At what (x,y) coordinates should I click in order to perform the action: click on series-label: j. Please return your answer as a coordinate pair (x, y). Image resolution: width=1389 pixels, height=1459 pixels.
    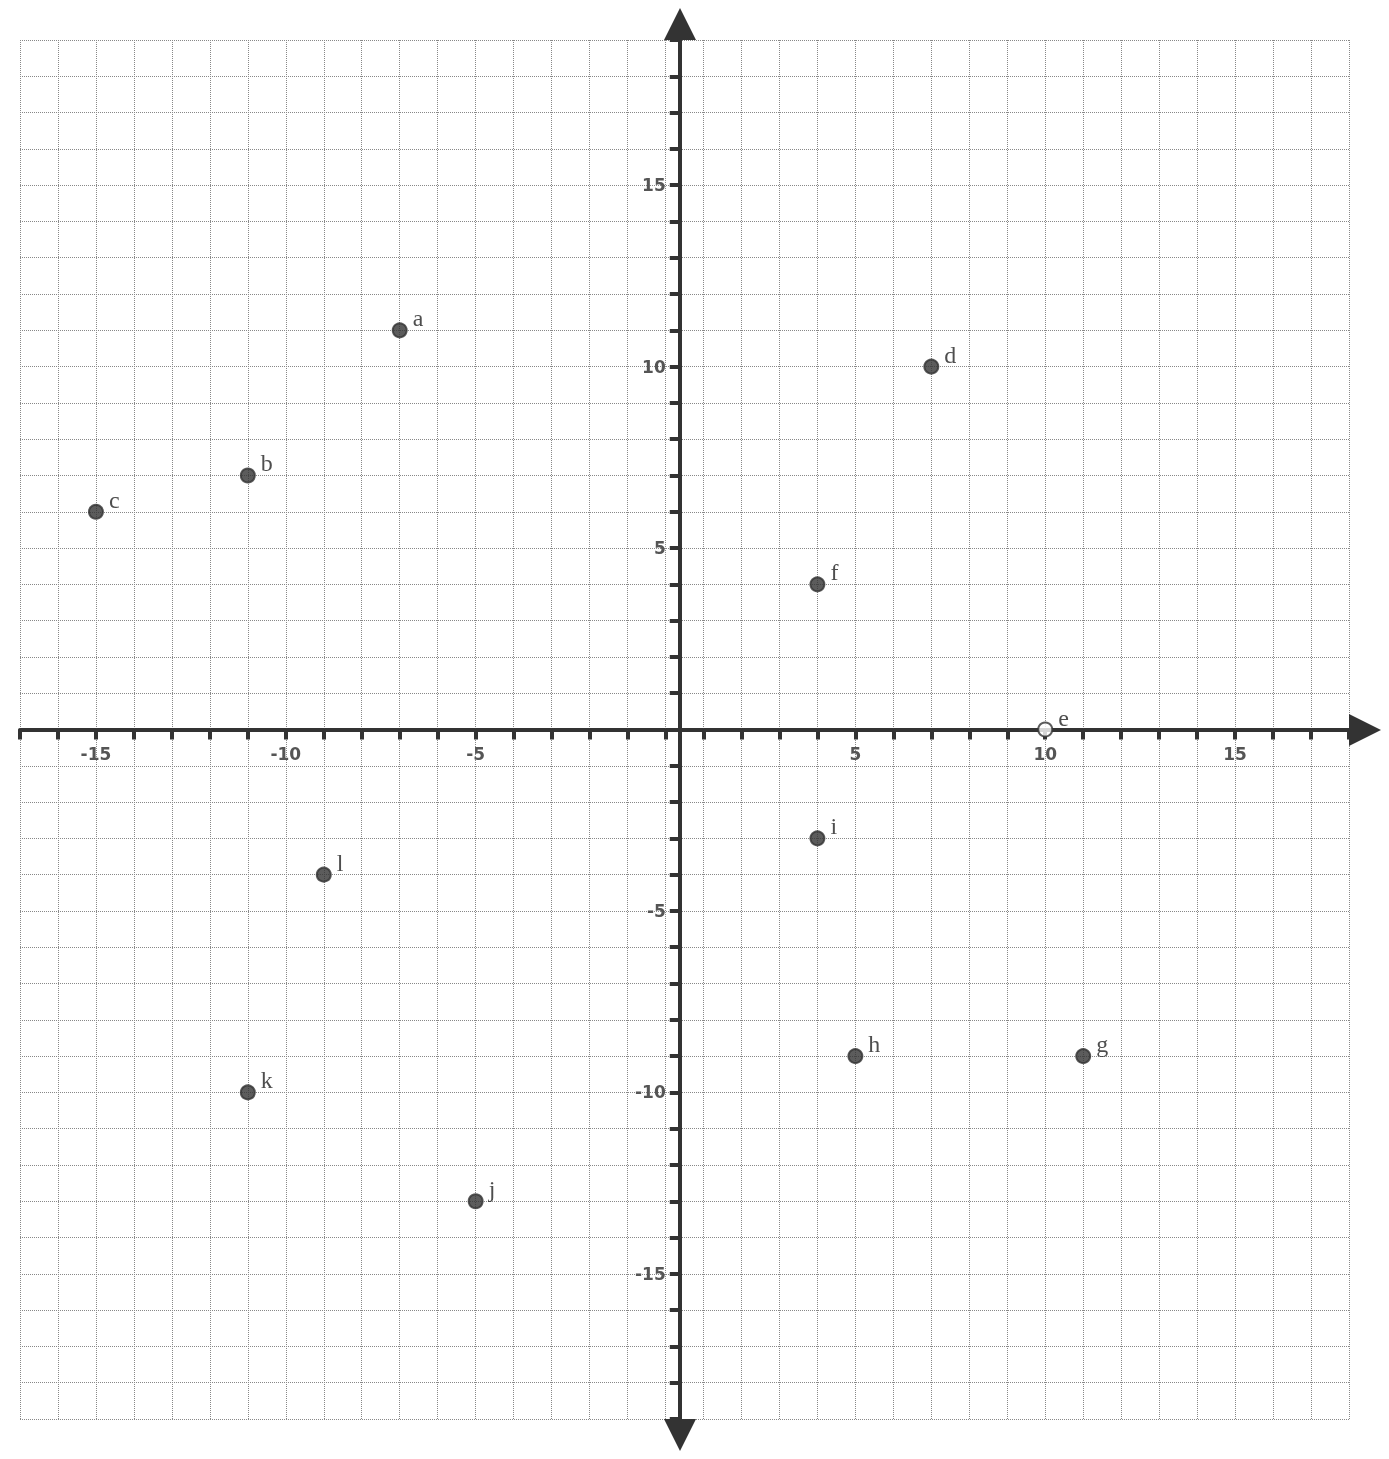
    Looking at the image, I should click on (491, 1189).